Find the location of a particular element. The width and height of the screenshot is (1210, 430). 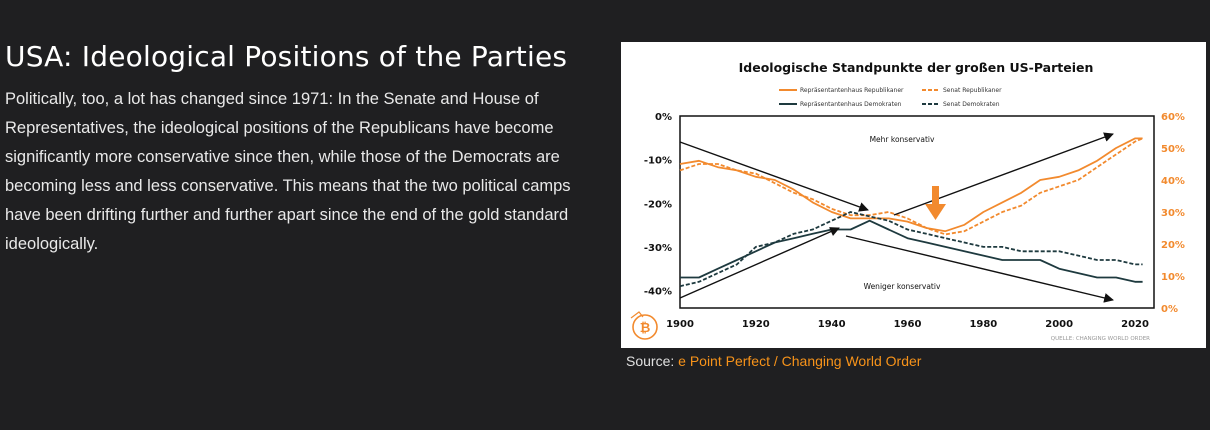

right-tick-label: 20% is located at coordinates (1173, 245).